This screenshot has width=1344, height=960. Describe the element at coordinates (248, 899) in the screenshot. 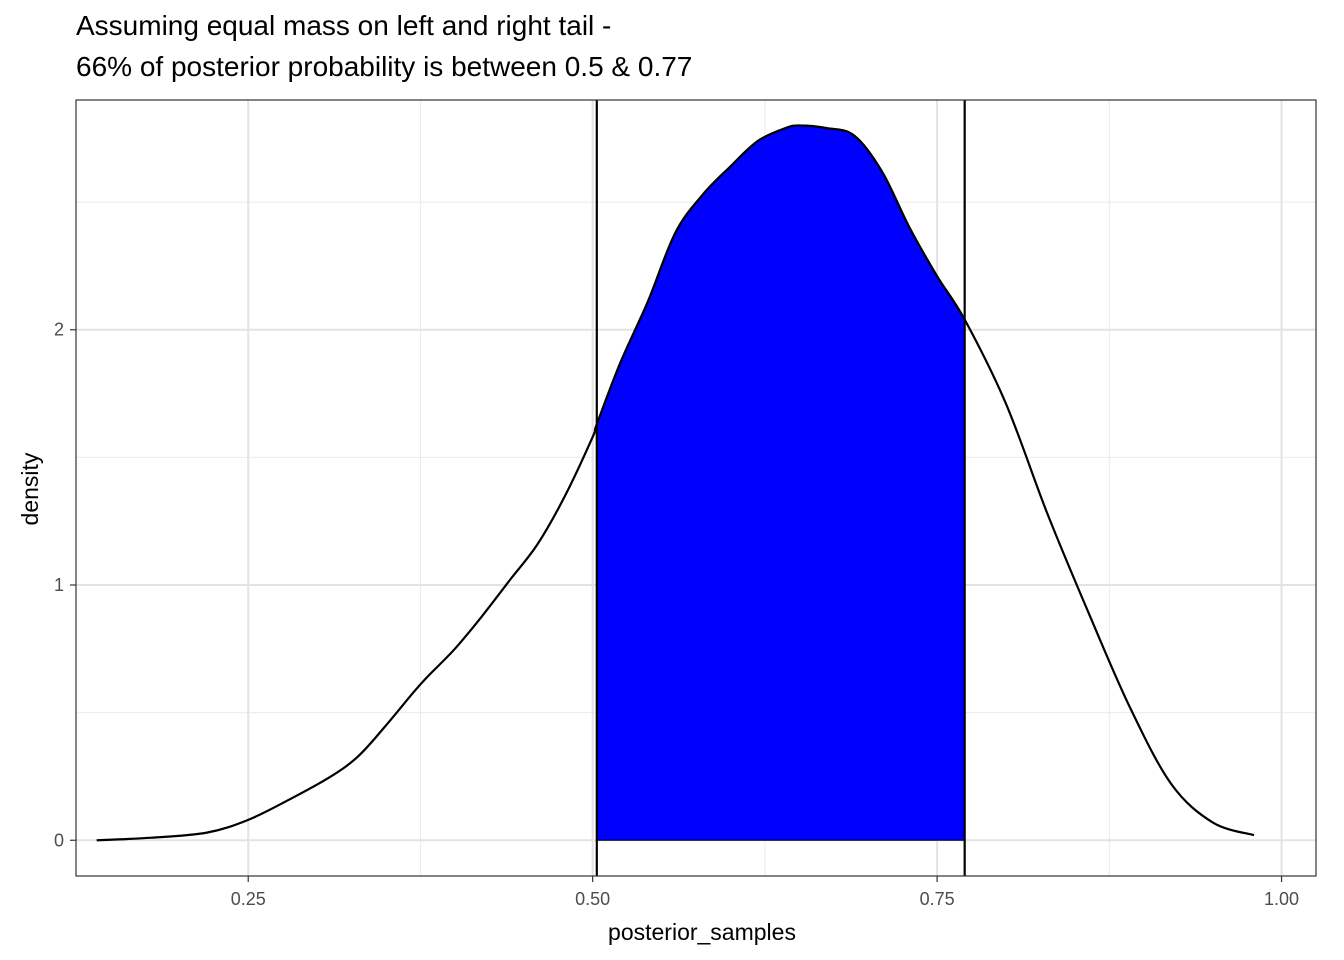

I see `x-tick-label: 0.25` at that location.